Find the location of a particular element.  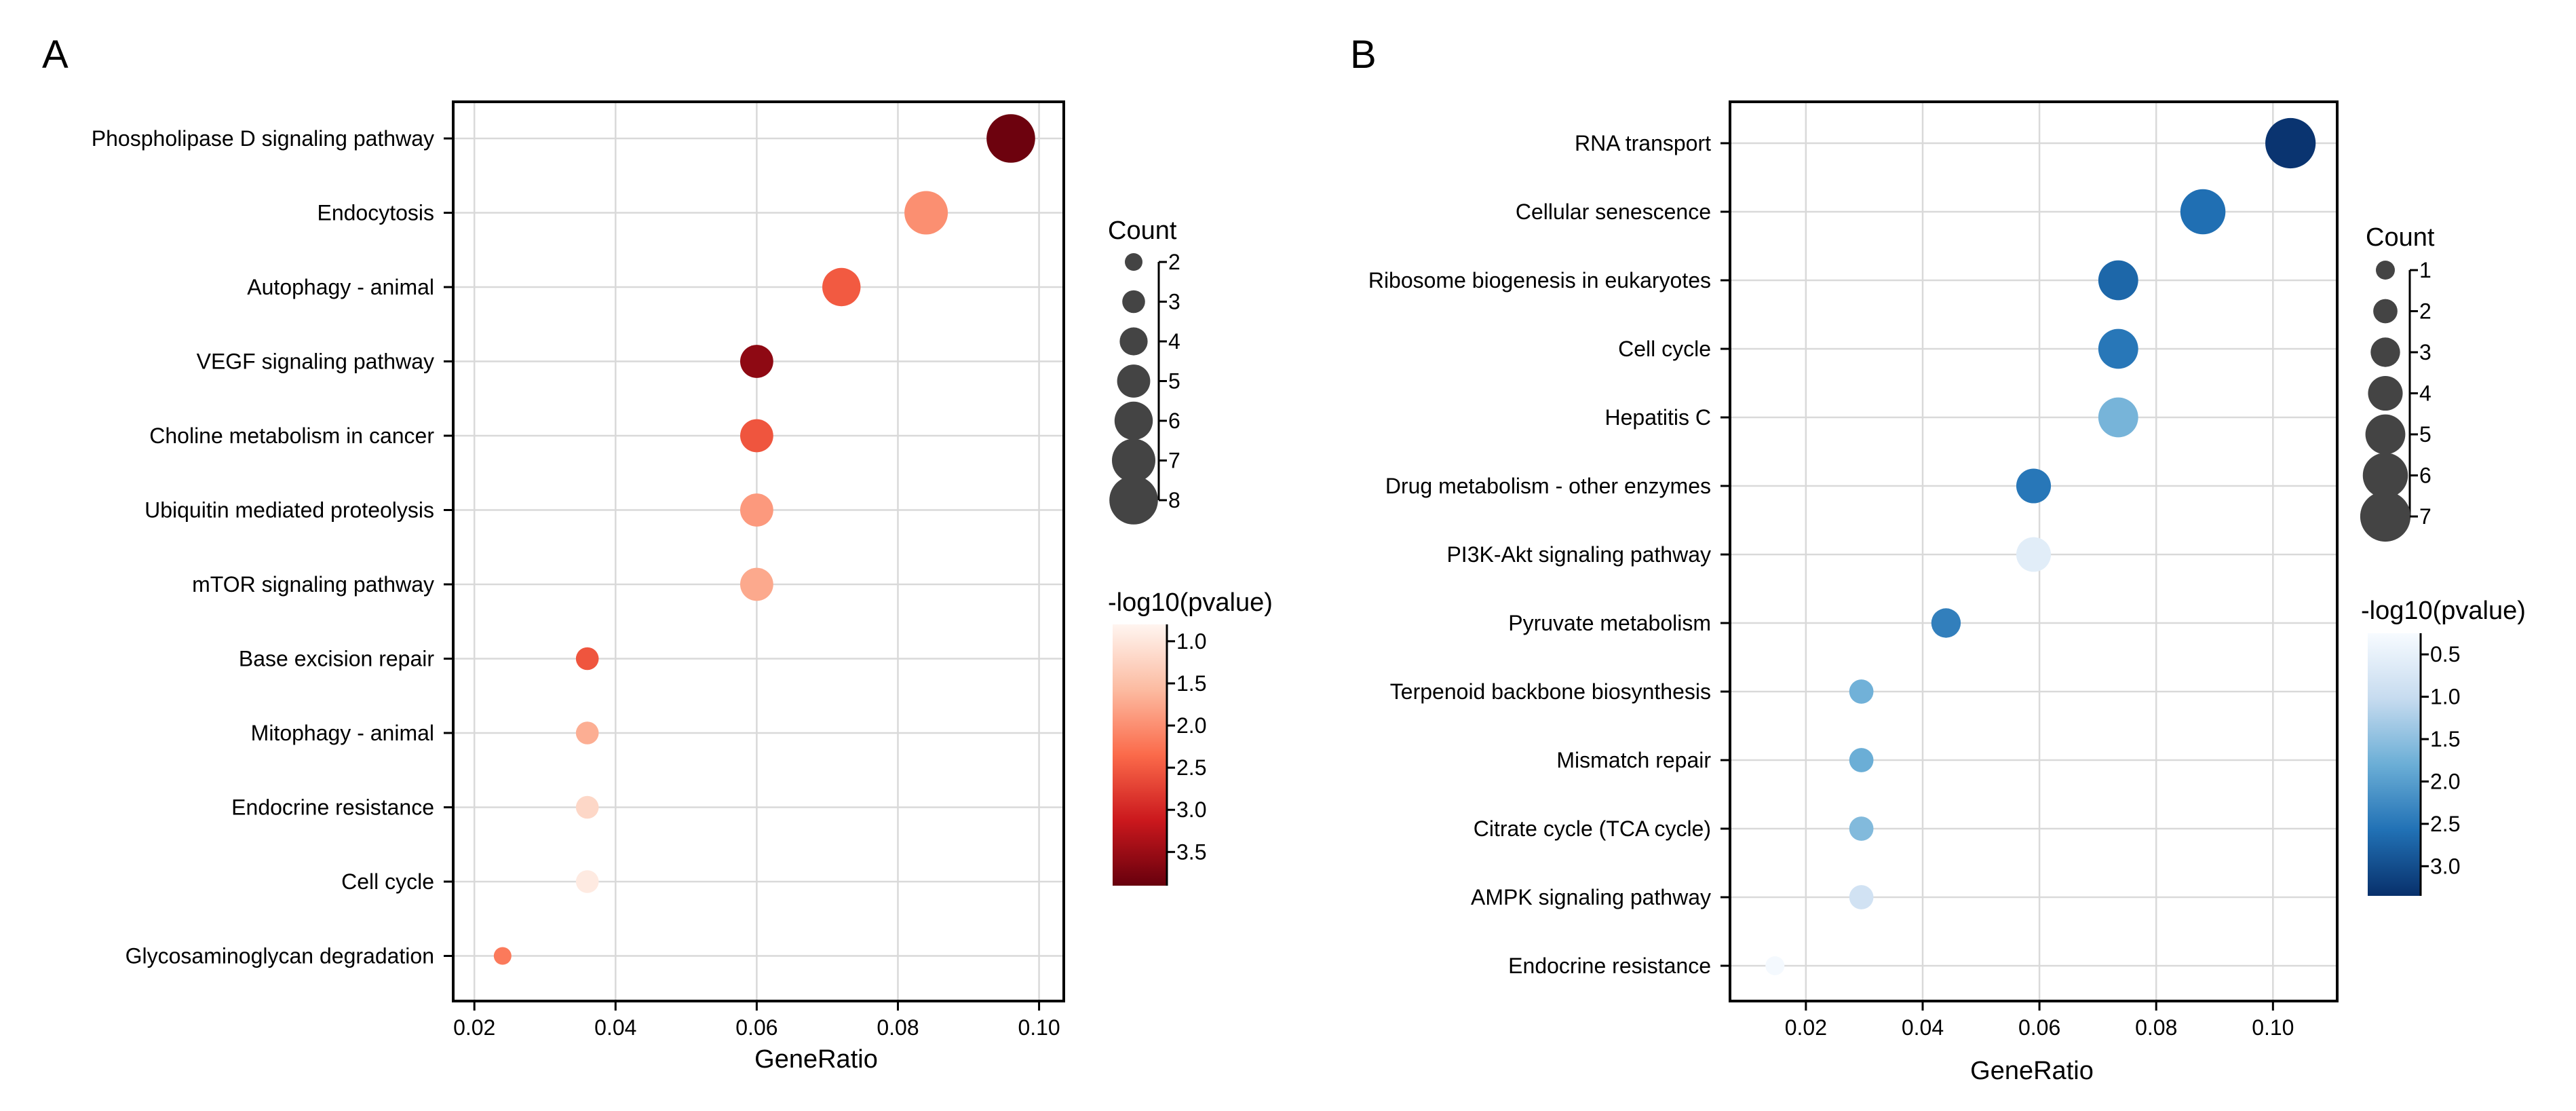

panel-b-category-label: Terpenoid backbone biosynthesis is located at coordinates (1550, 691).